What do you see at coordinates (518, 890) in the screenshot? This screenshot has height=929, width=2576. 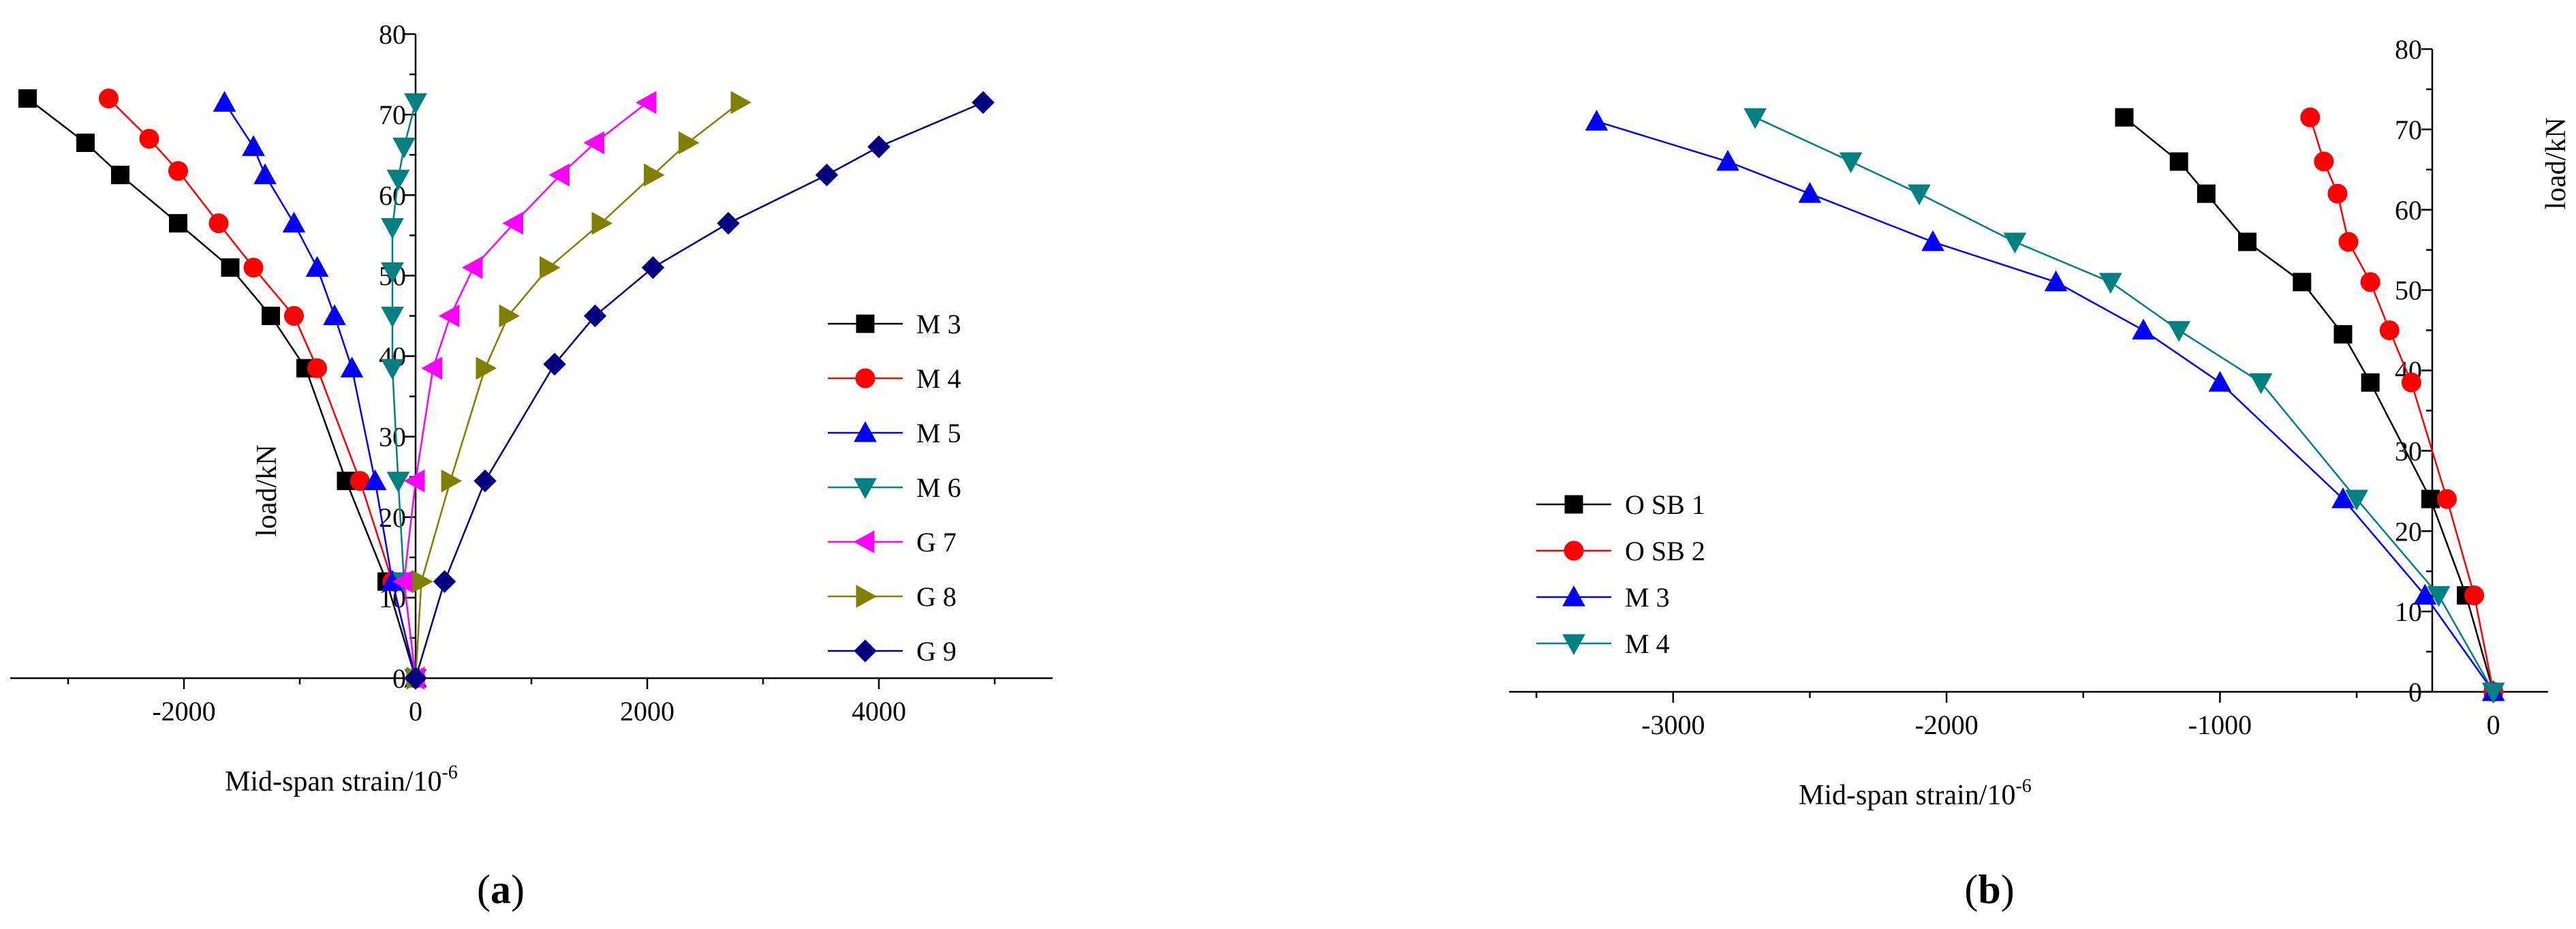 I see `panel-label-close: )` at bounding box center [518, 890].